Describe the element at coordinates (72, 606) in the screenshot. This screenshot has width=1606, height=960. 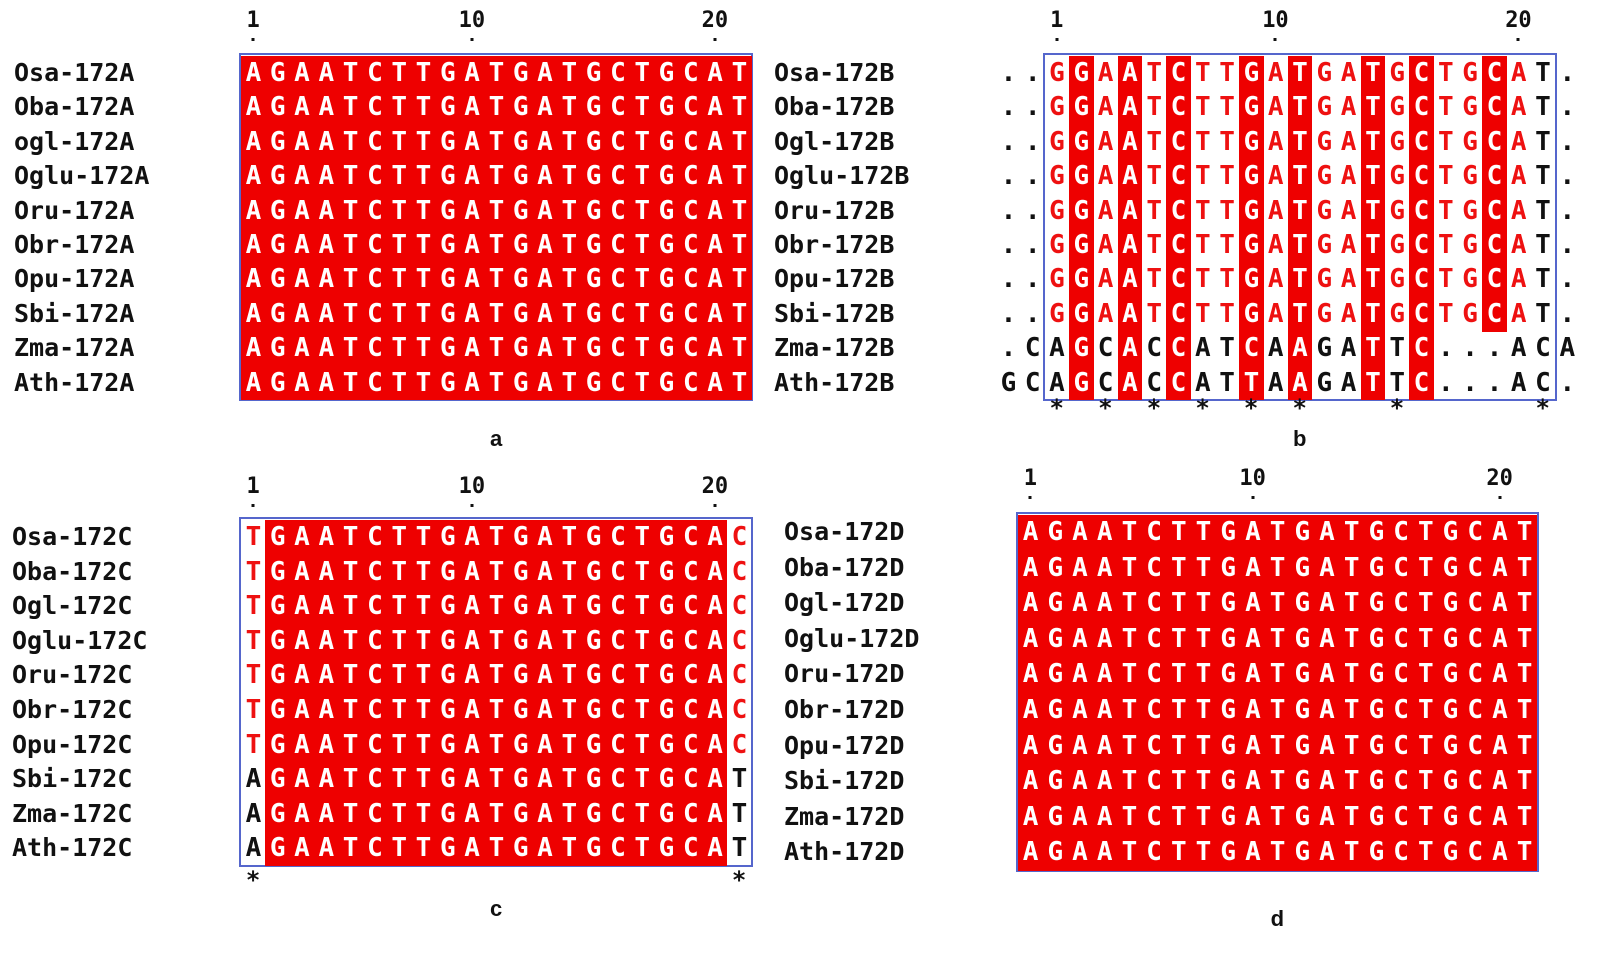
I see `sequence-name: Ogl-172C` at that location.